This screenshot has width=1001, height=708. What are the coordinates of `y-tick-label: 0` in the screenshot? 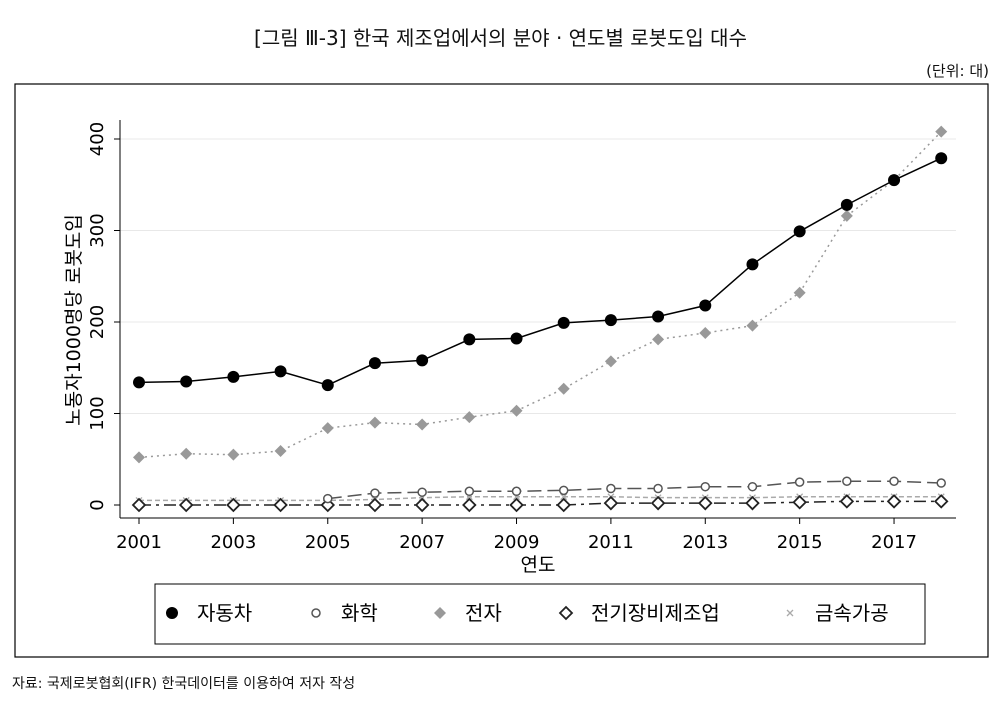 It's located at (97, 504).